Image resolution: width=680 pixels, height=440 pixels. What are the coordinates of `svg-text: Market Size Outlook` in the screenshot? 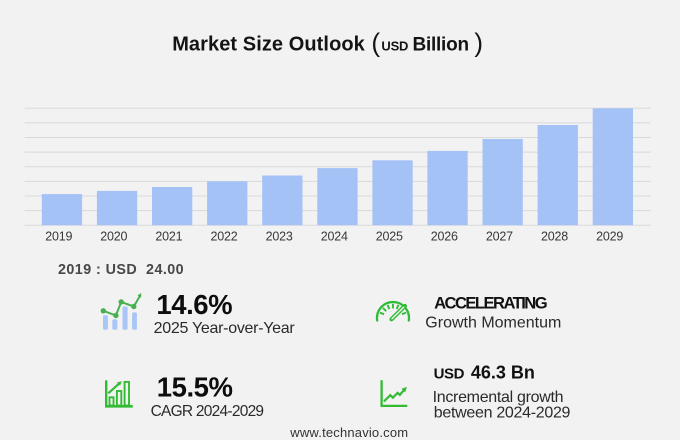 It's located at (268, 45).